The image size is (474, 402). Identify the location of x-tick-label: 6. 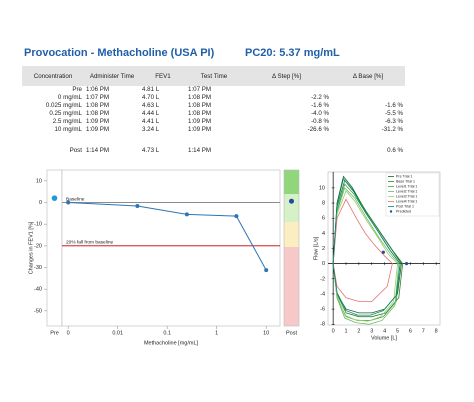
(410, 331).